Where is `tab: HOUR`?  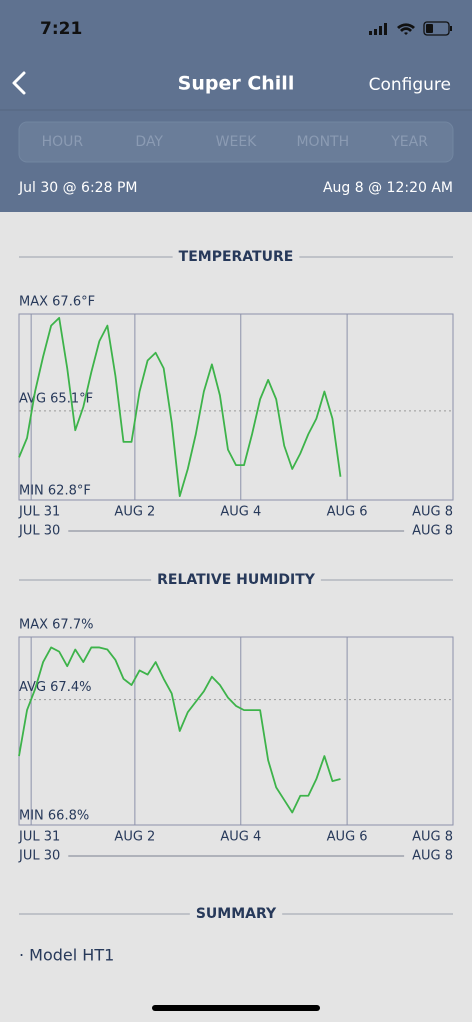
tab: HOUR is located at coordinates (63, 142).